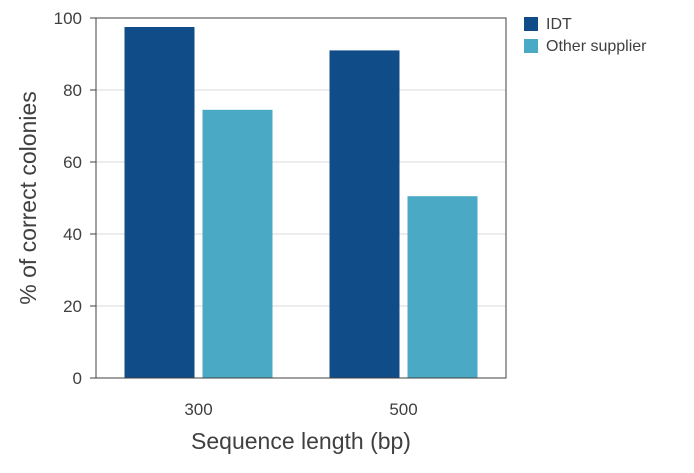 Image resolution: width=694 pixels, height=473 pixels. What do you see at coordinates (72, 306) in the screenshot?
I see `y-tick-label: 20` at bounding box center [72, 306].